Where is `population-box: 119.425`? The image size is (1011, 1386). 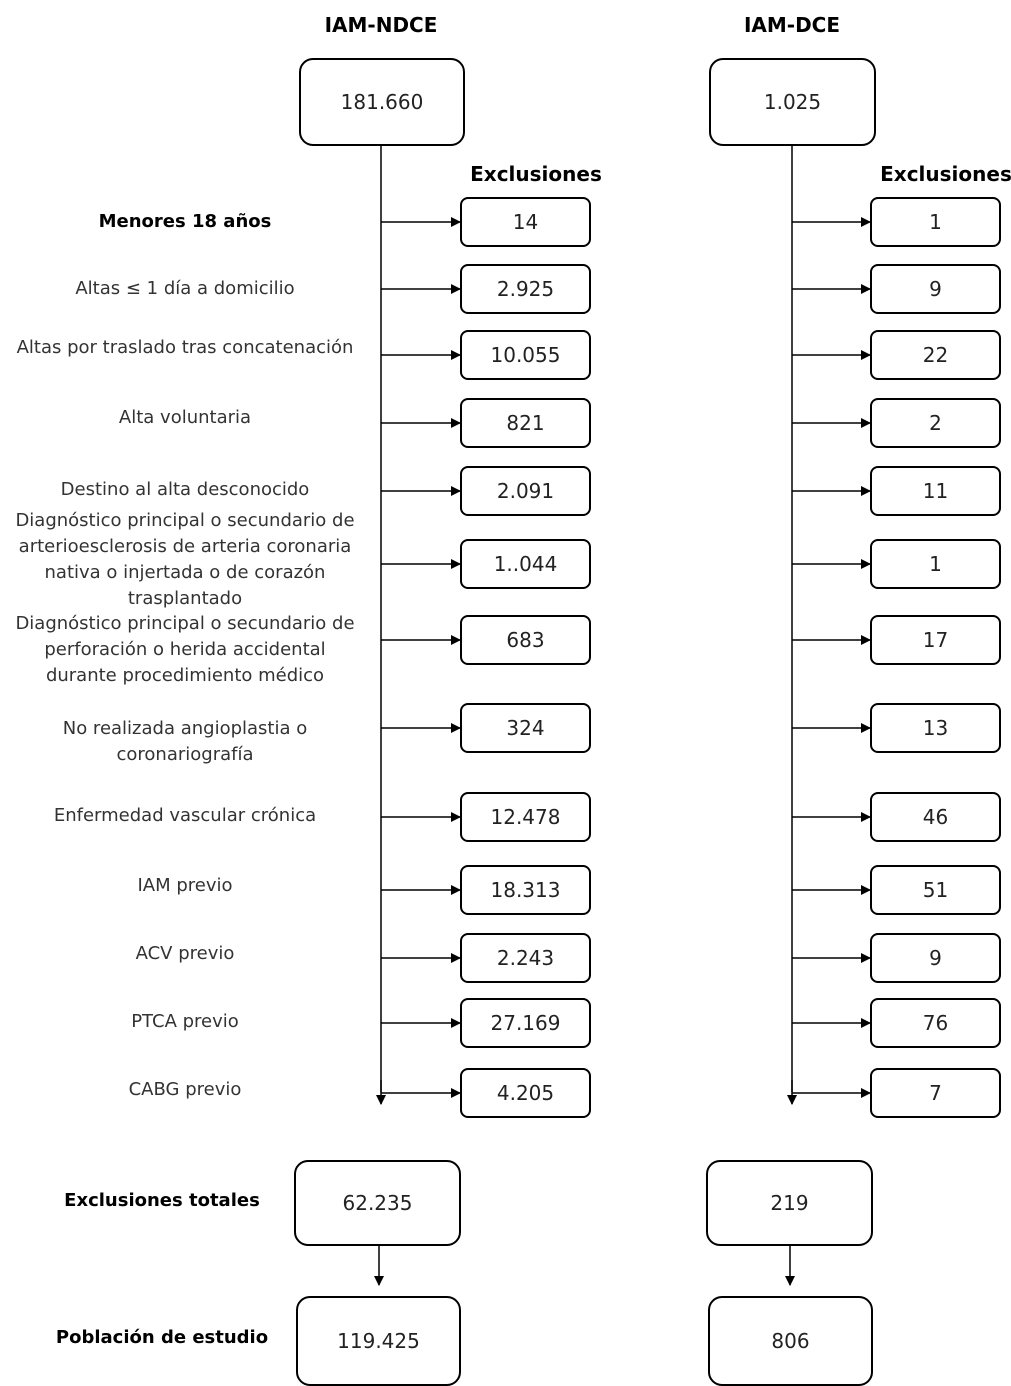
population-box: 119.425 is located at coordinates (378, 1341).